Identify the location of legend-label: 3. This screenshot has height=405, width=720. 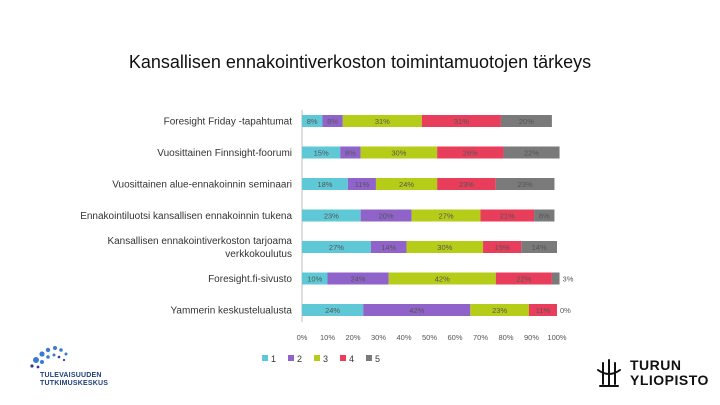
(325, 359).